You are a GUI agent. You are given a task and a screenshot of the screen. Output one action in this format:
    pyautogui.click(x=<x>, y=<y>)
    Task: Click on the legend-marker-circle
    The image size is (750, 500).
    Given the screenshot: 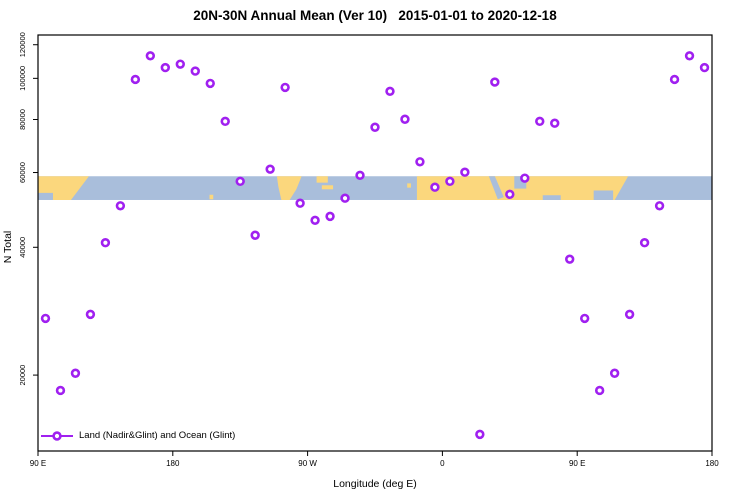 What is the action you would take?
    pyautogui.click(x=57, y=436)
    